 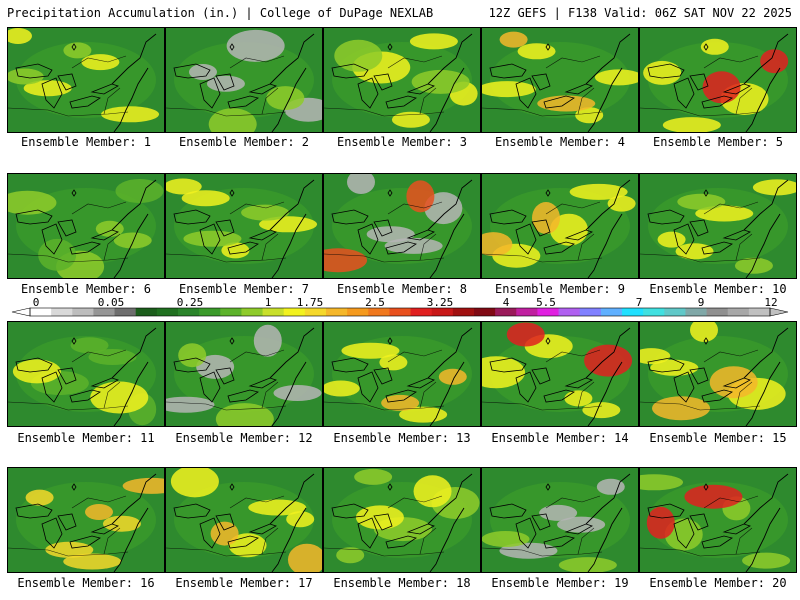 I want to click on ensemble-member-label: Ensemble Member: 17, so click(x=244, y=583).